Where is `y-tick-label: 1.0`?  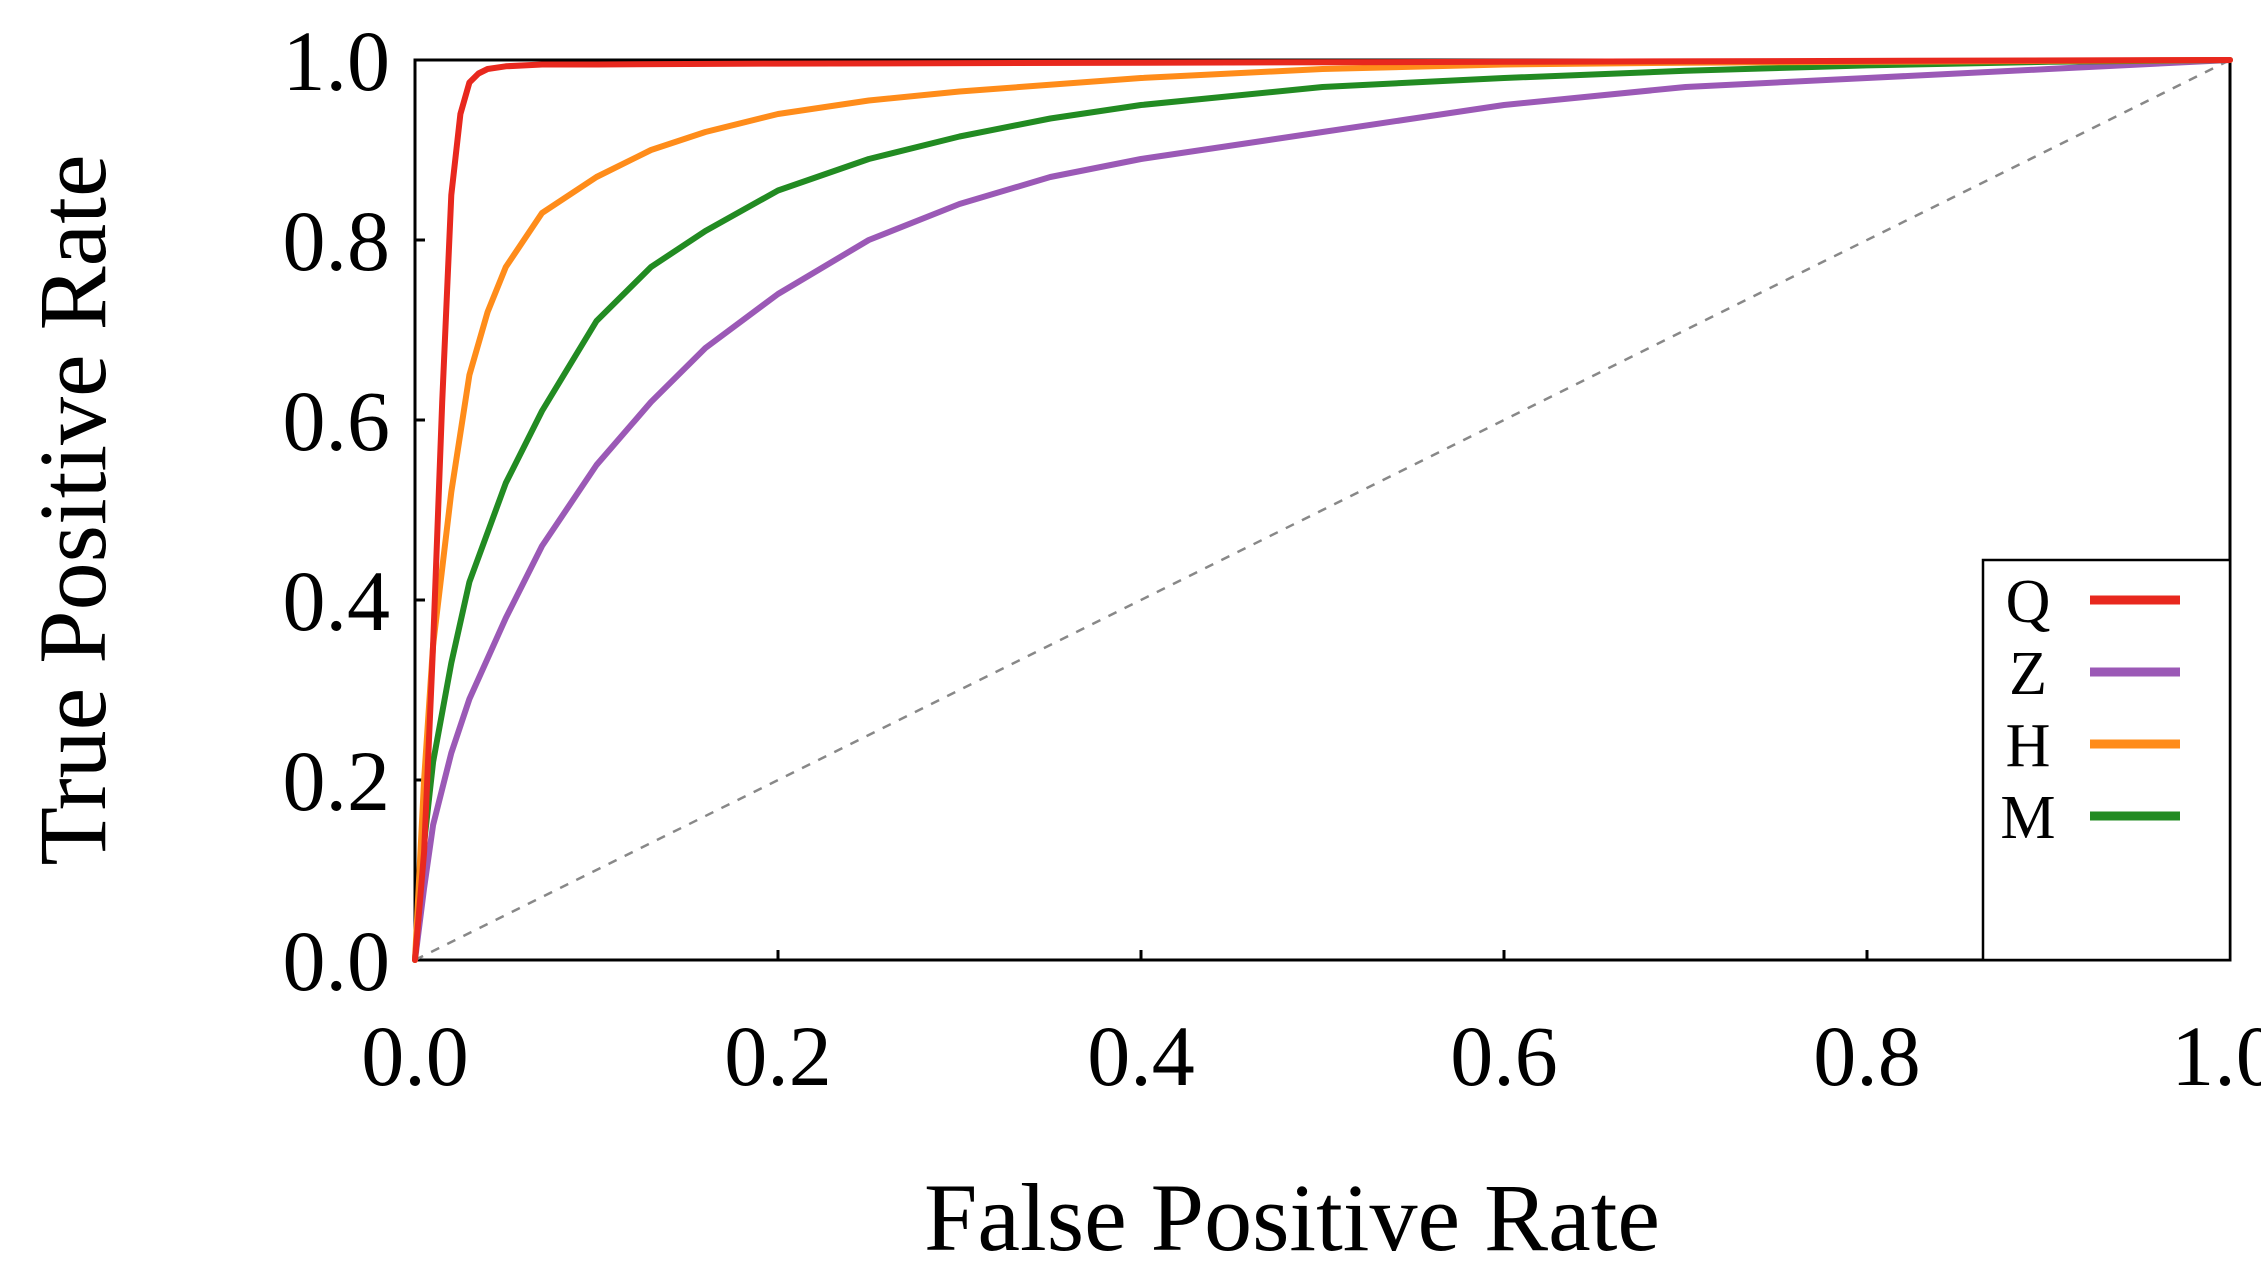 y-tick-label: 1.0 is located at coordinates (337, 61).